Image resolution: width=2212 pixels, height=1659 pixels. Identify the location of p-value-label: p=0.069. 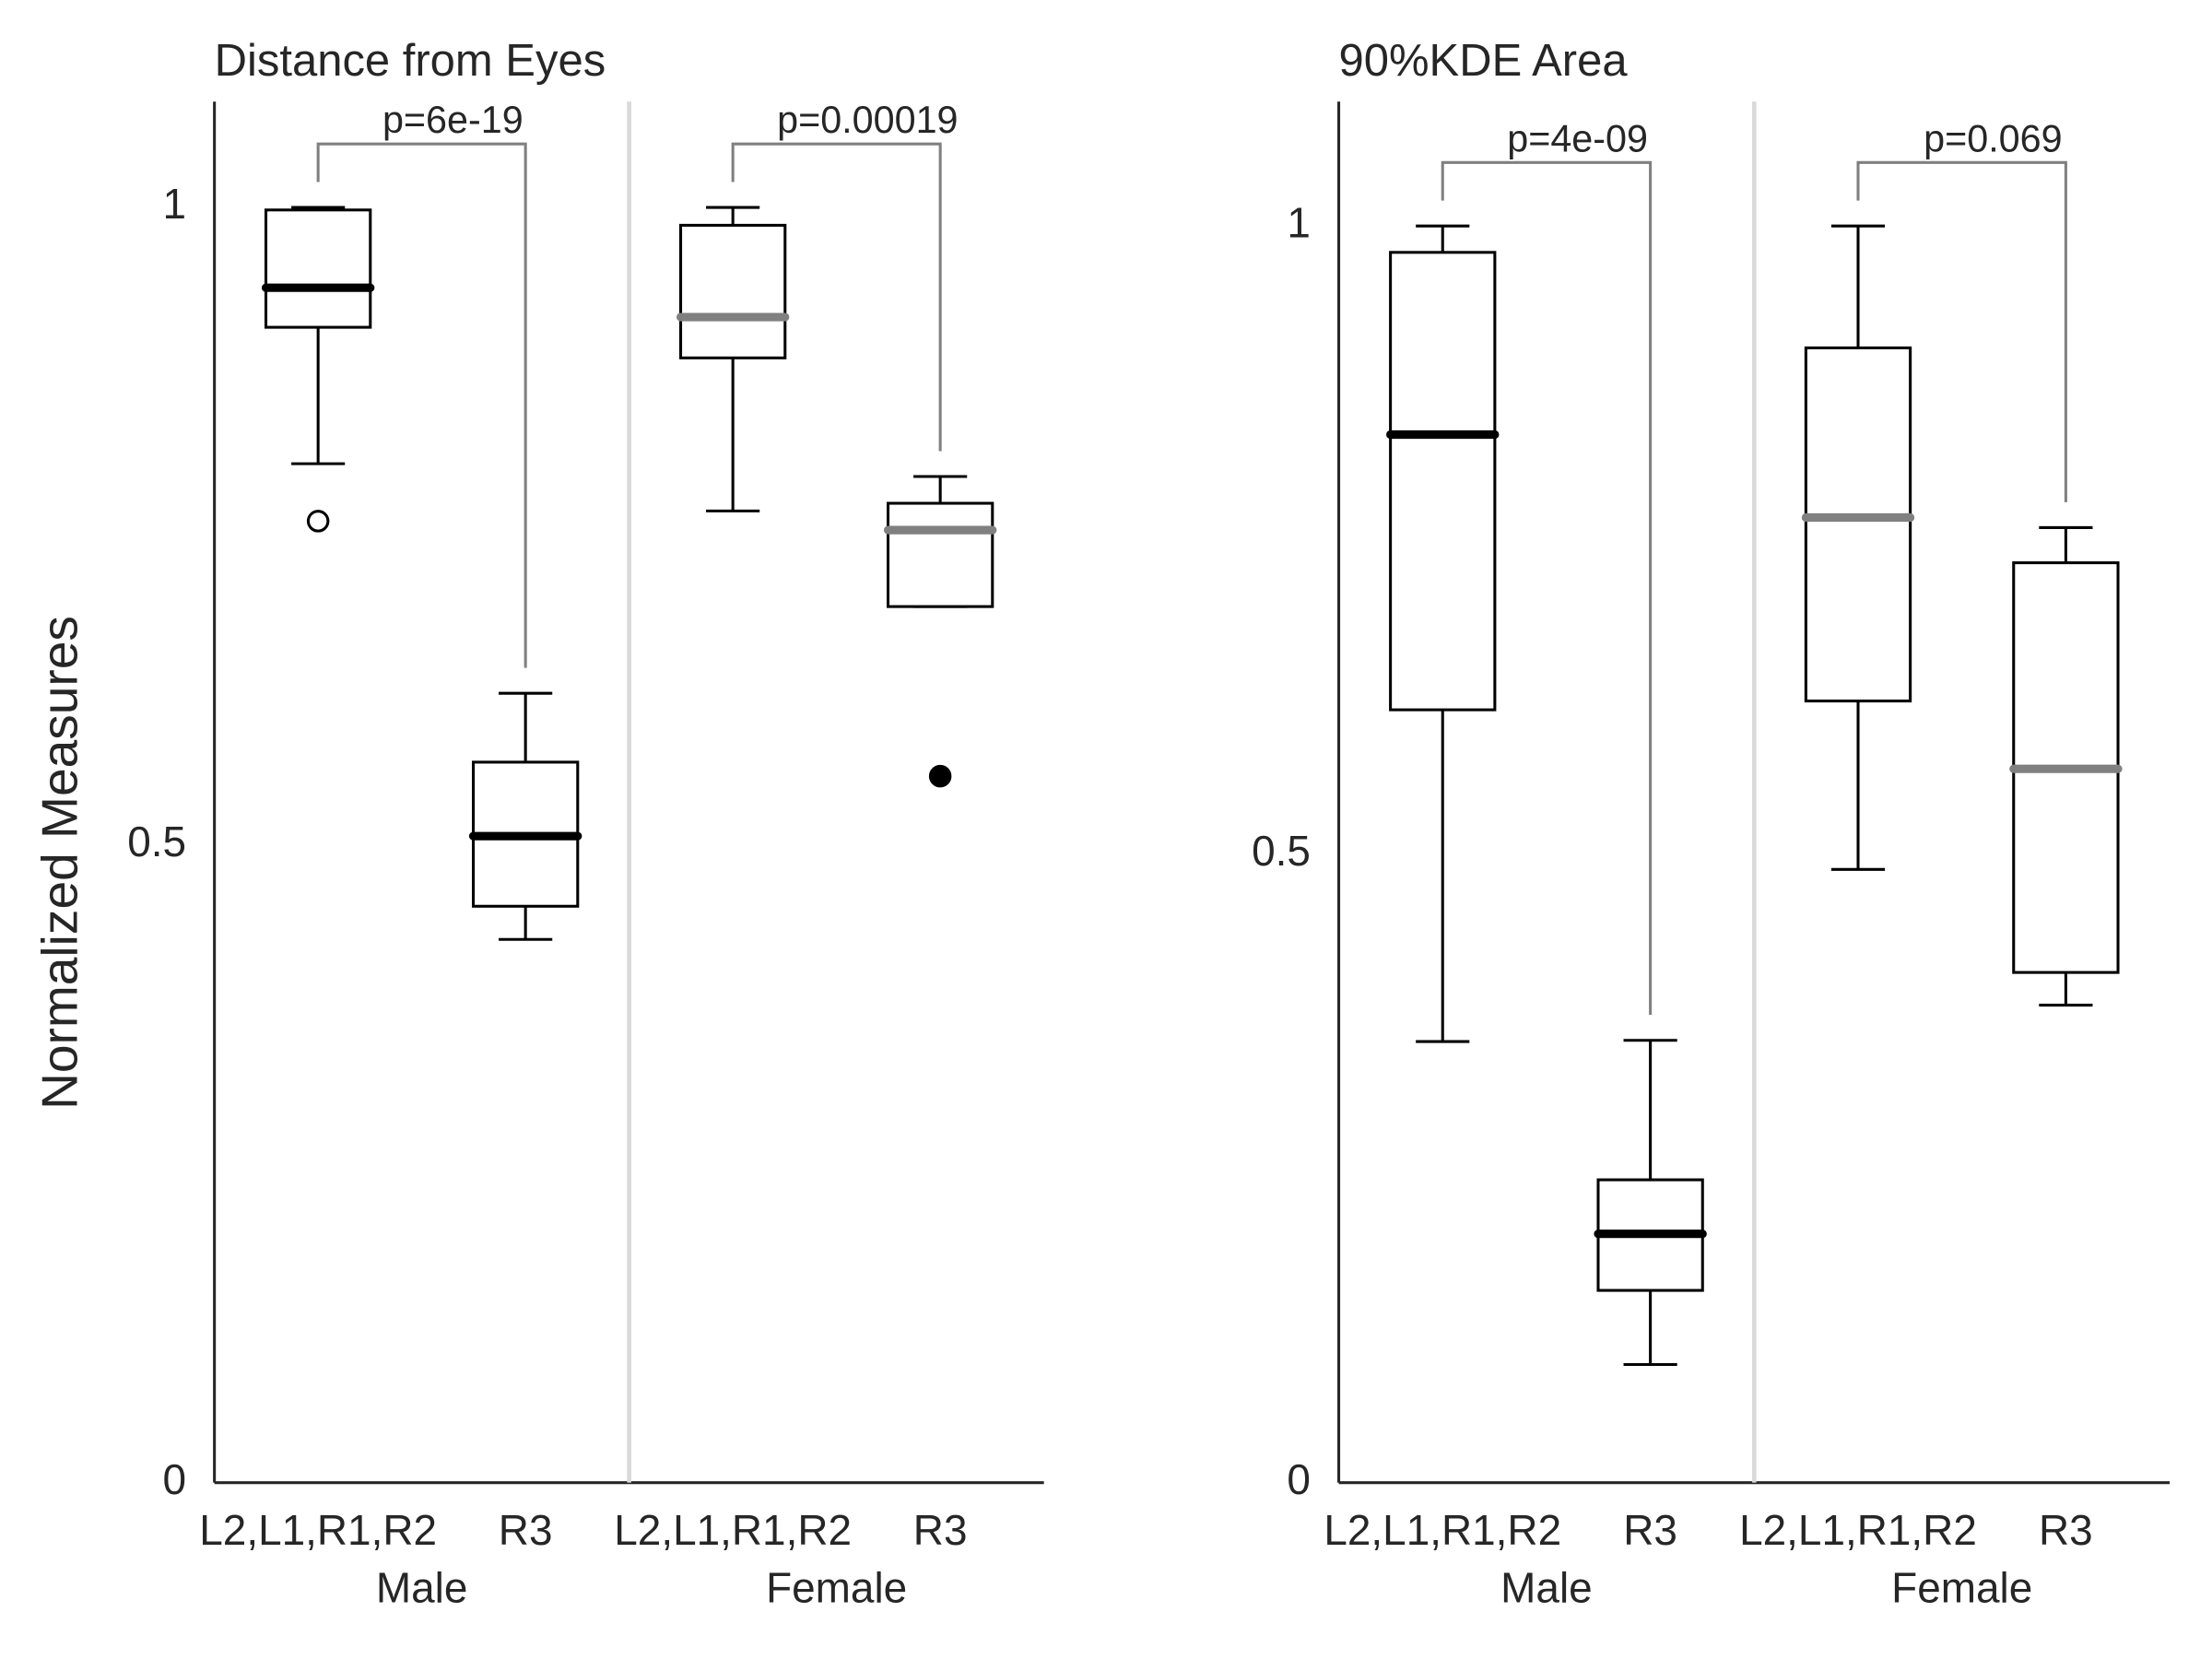
(1993, 138).